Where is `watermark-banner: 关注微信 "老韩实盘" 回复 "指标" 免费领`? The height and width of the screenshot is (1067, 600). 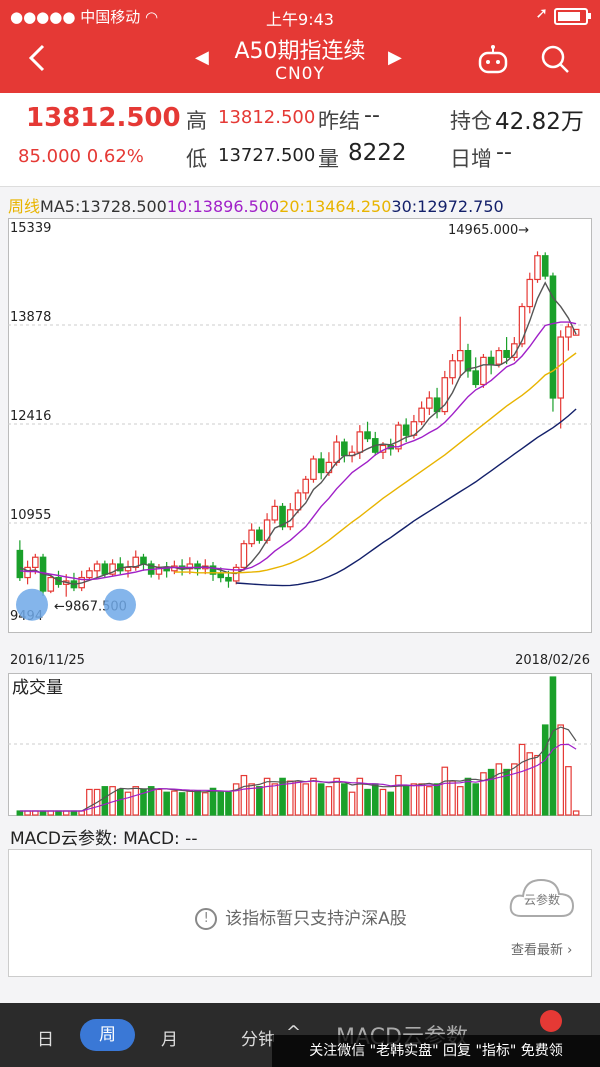 watermark-banner: 关注微信 "老韩实盘" 回复 "指标" 免费领 is located at coordinates (436, 1051).